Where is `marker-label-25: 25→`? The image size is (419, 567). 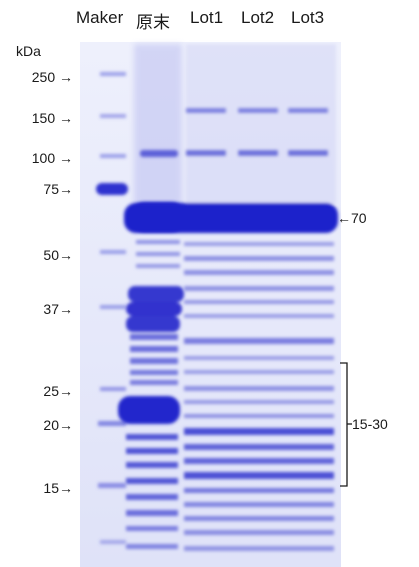
marker-label-25: 25→ is located at coordinates (58, 391).